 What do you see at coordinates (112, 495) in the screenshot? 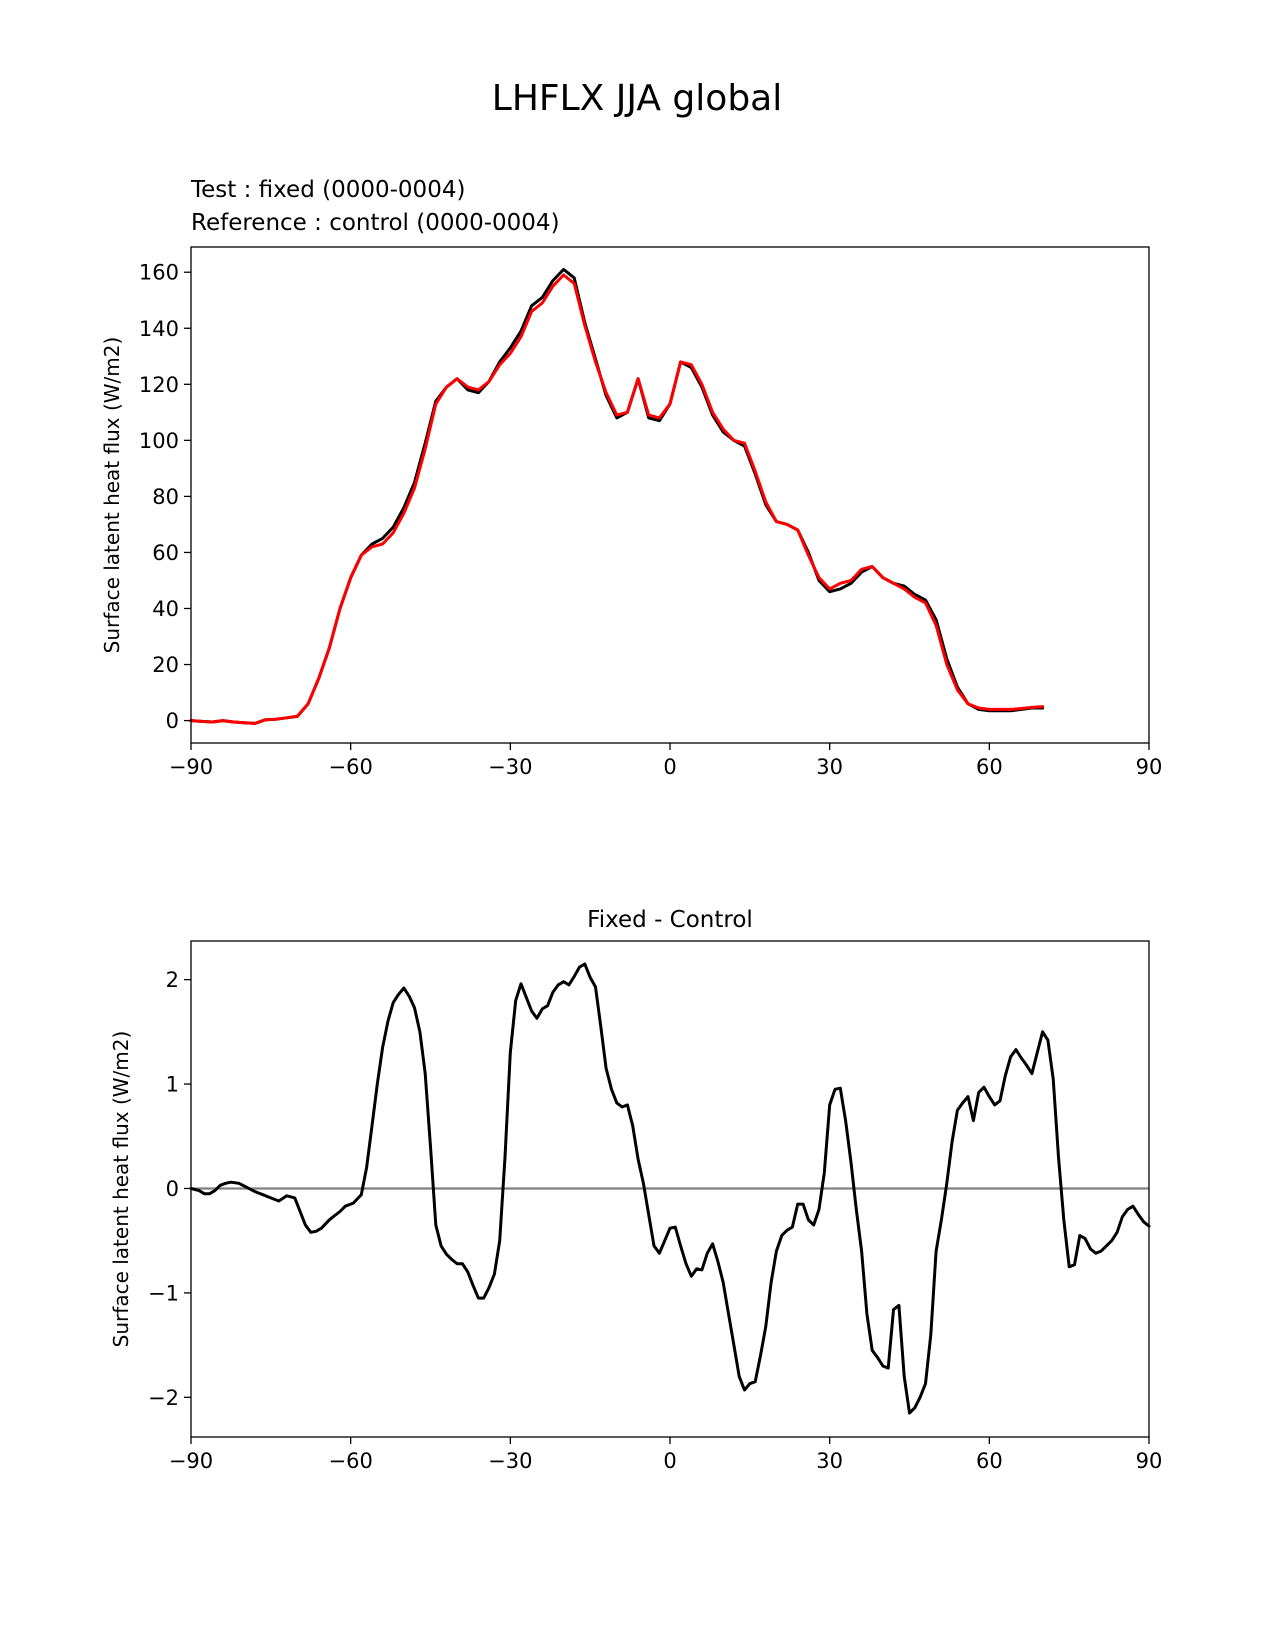
I see `top-y-axis-label: Surface latent heat flux (W/m2)` at bounding box center [112, 495].